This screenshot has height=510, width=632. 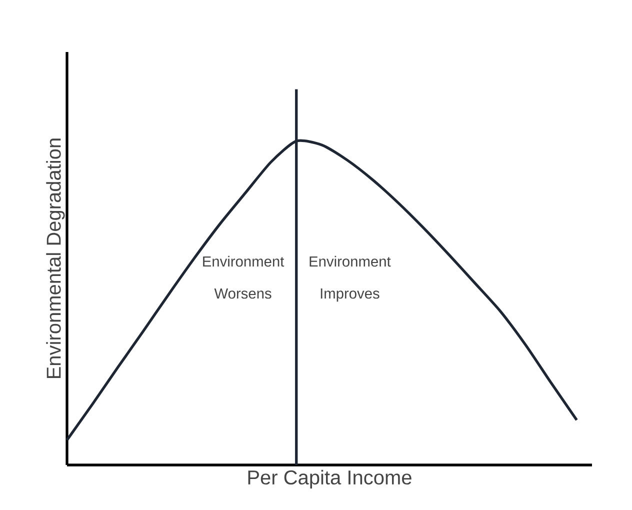 What do you see at coordinates (330, 479) in the screenshot?
I see `x-axis-title: Per Capita Income` at bounding box center [330, 479].